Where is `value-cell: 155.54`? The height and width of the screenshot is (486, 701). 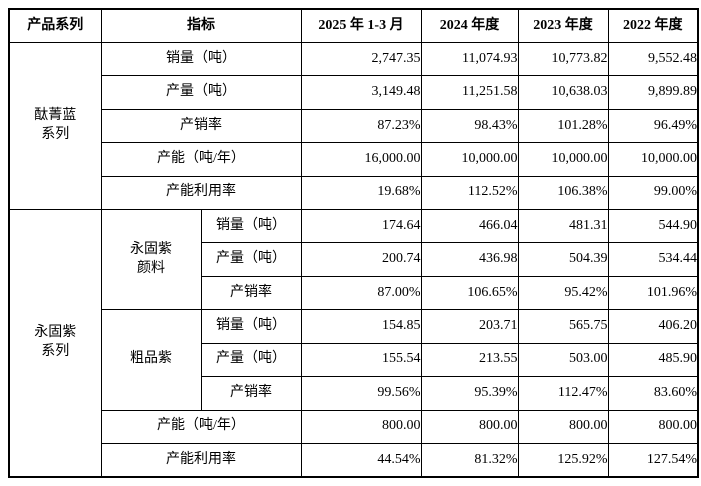 value-cell: 155.54 is located at coordinates (361, 360).